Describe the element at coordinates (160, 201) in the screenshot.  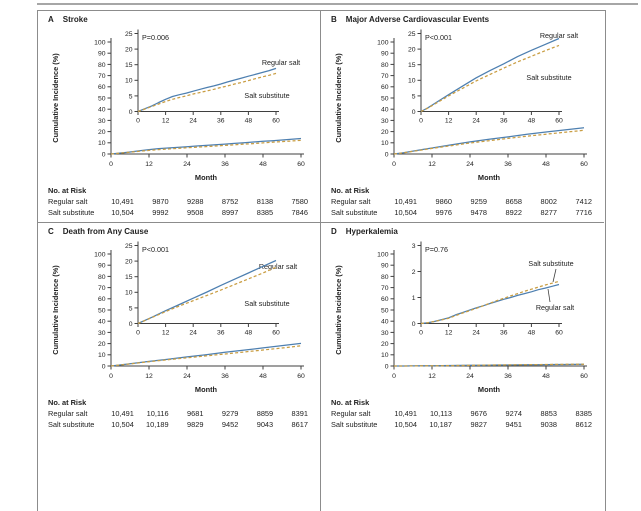
I see `risk-count: 9870` at that location.